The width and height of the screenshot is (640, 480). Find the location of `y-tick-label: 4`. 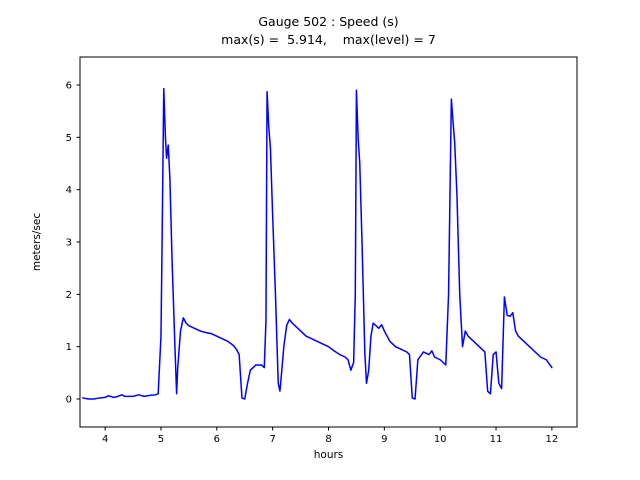

y-tick-label: 4 is located at coordinates (69, 190).